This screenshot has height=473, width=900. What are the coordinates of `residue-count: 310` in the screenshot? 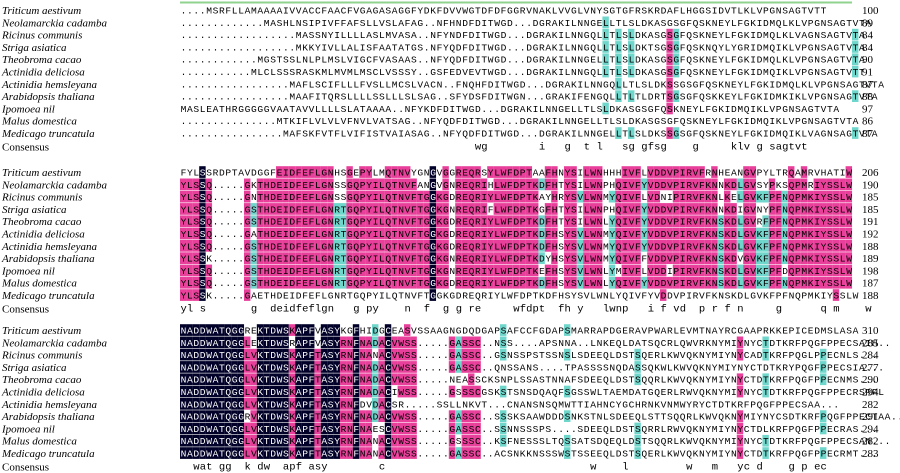 It's located at (870, 331).